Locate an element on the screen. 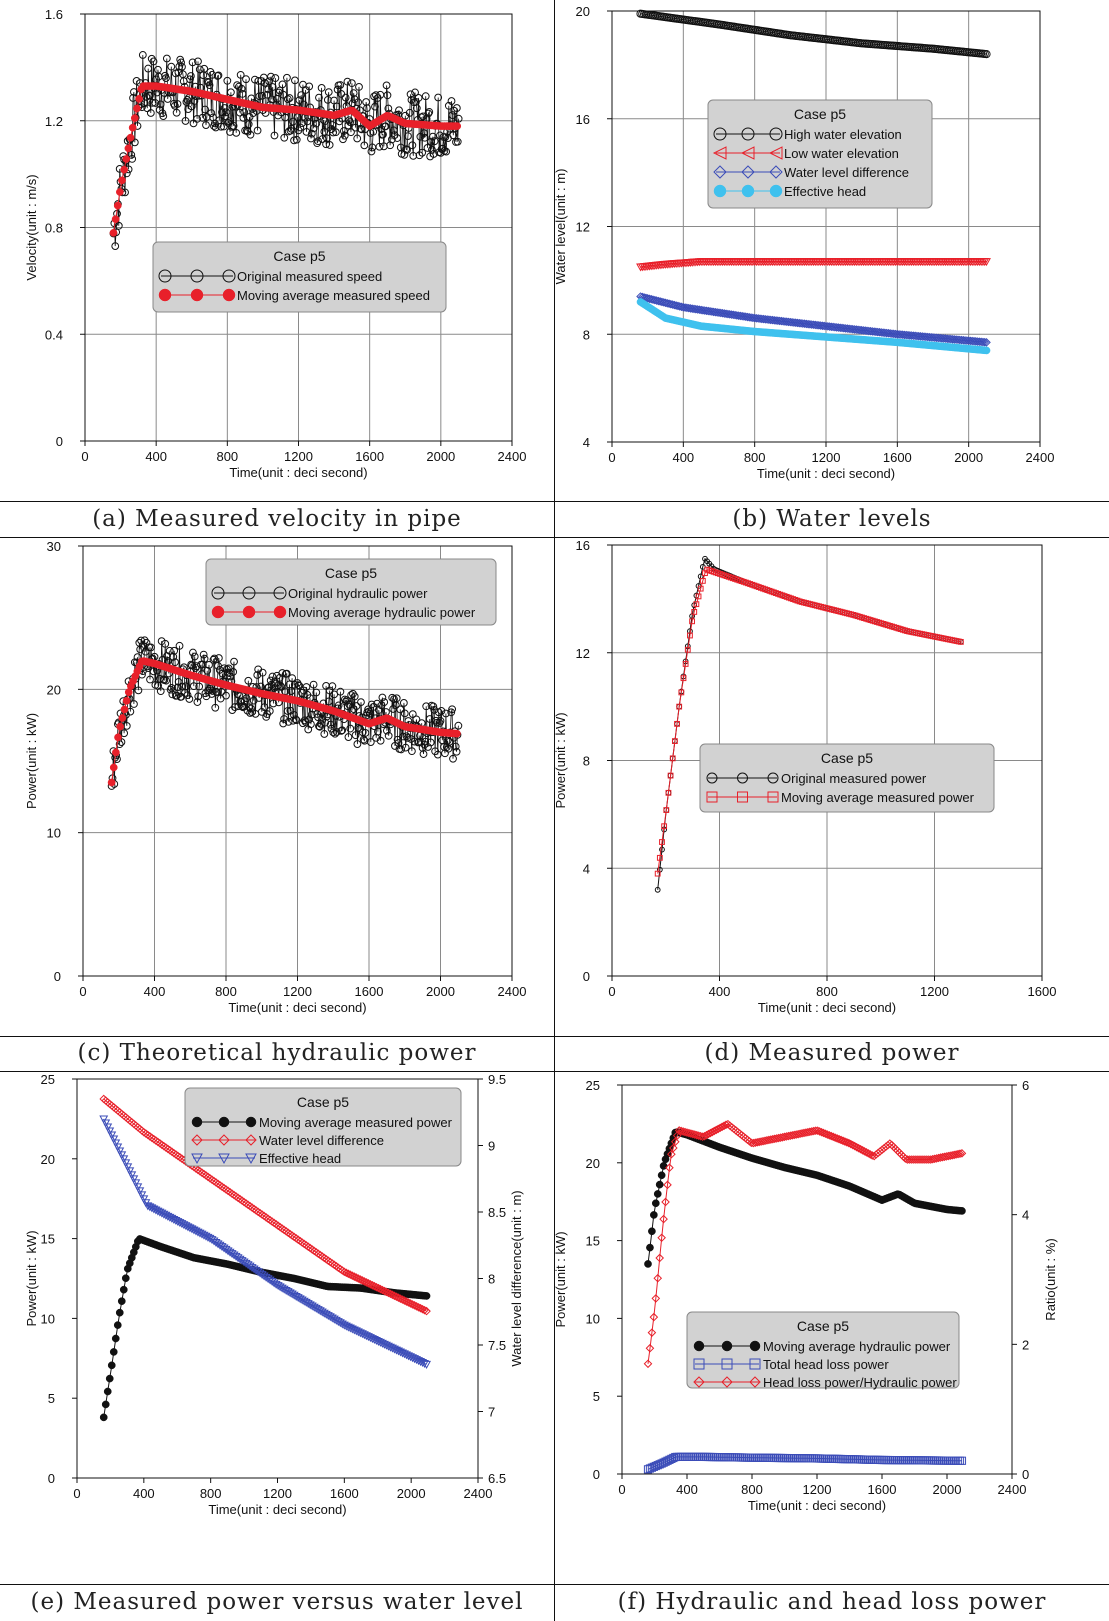 The height and width of the screenshot is (1621, 1109). legend-entry: Head loss power/Hydraulic power is located at coordinates (860, 1382).